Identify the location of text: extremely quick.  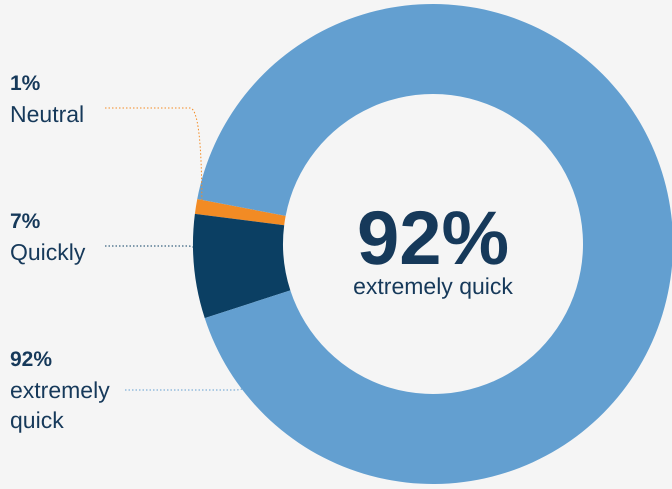
(433, 286).